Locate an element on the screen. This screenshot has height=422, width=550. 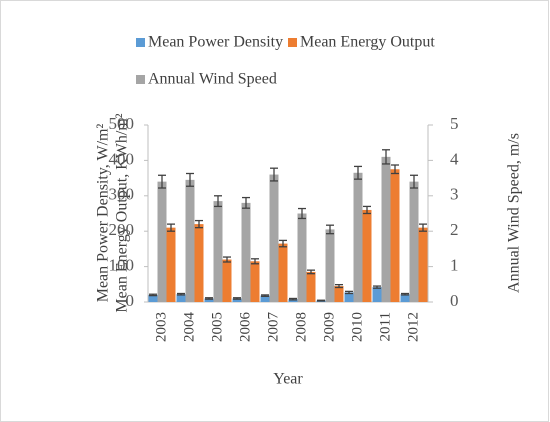
x-tick-label: 2011 is located at coordinates (385, 326).